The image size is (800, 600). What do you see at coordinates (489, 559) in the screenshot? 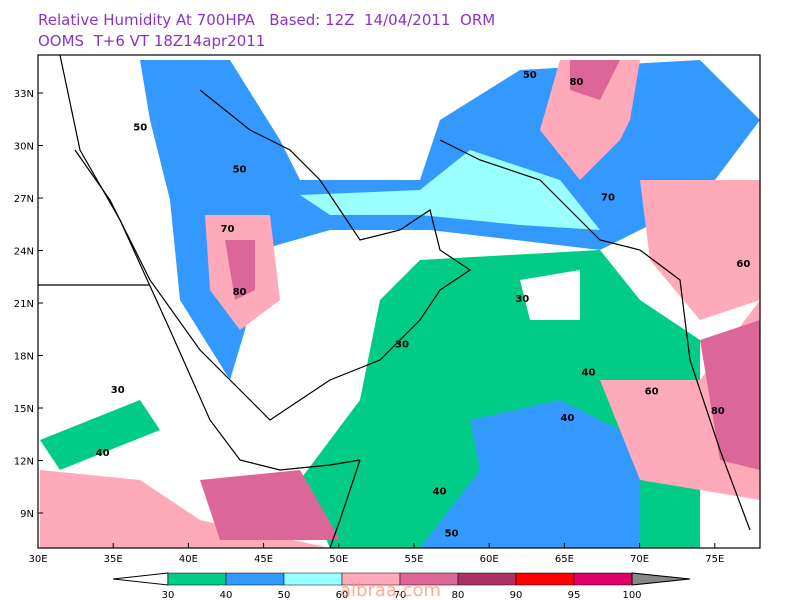
I see `lon-label: 60E` at bounding box center [489, 559].